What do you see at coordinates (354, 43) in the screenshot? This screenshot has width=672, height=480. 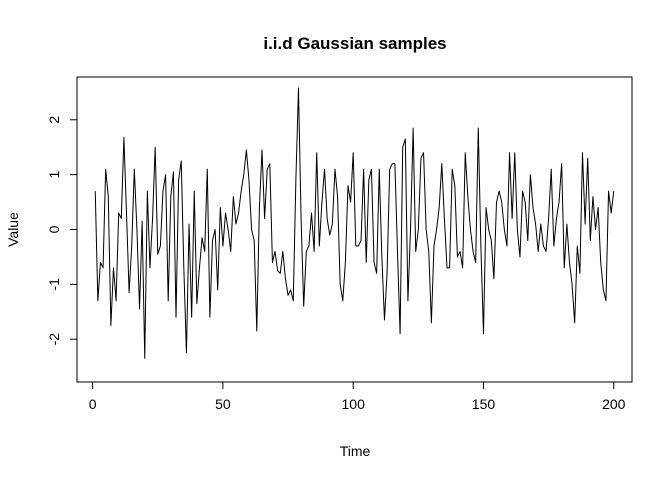 I see `chart-title: i.i.d Gaussian samples` at bounding box center [354, 43].